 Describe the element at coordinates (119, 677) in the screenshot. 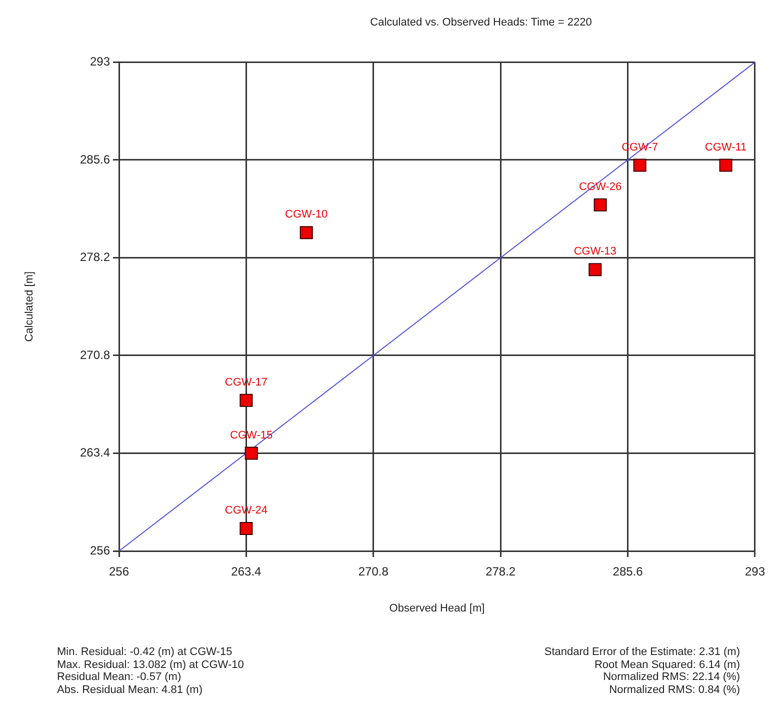

I see `text: Residual Mean: -0.57 (m)` at that location.